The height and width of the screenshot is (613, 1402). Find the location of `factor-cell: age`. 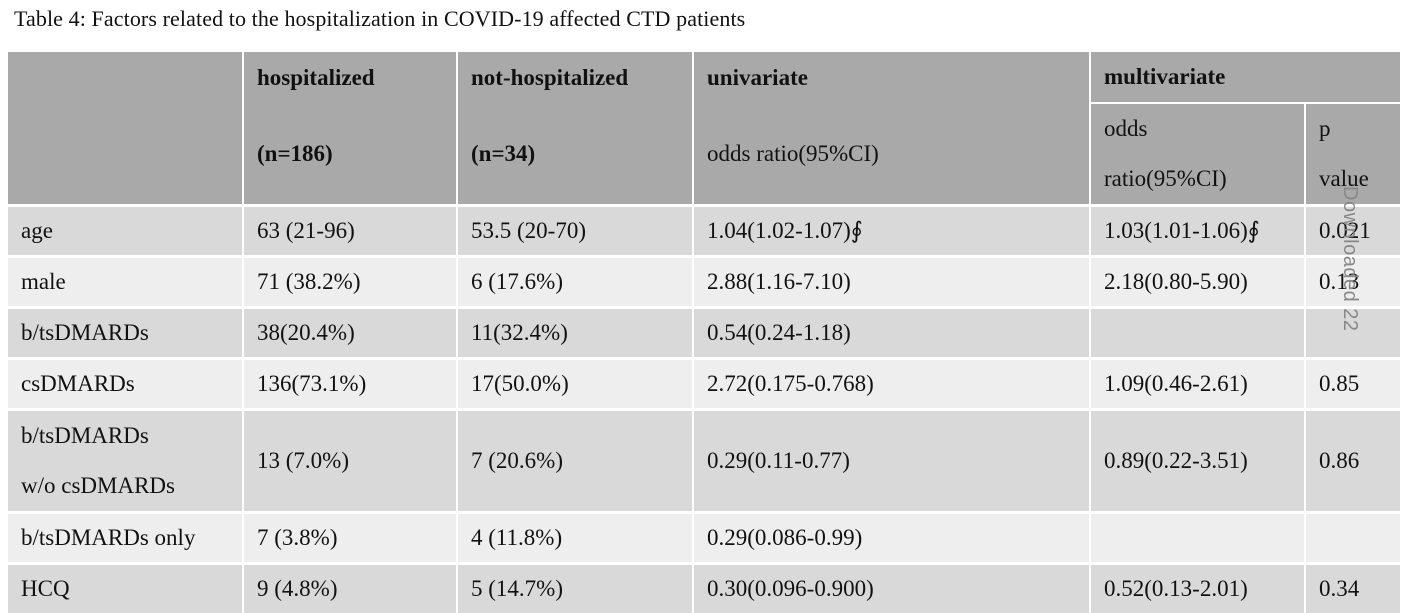

factor-cell: age is located at coordinates (126, 229).